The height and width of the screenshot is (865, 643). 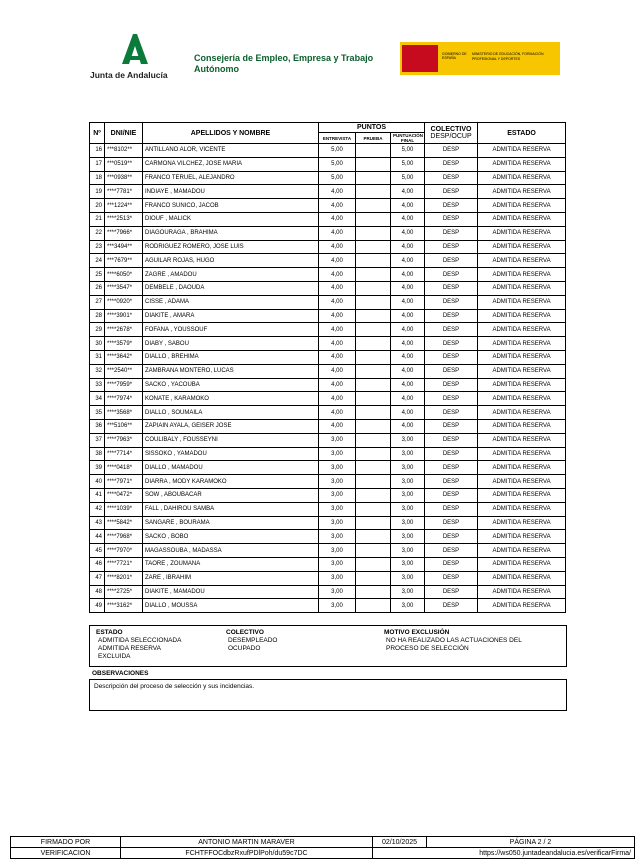 I want to click on legend-item: OCUPADO, so click(x=244, y=648).